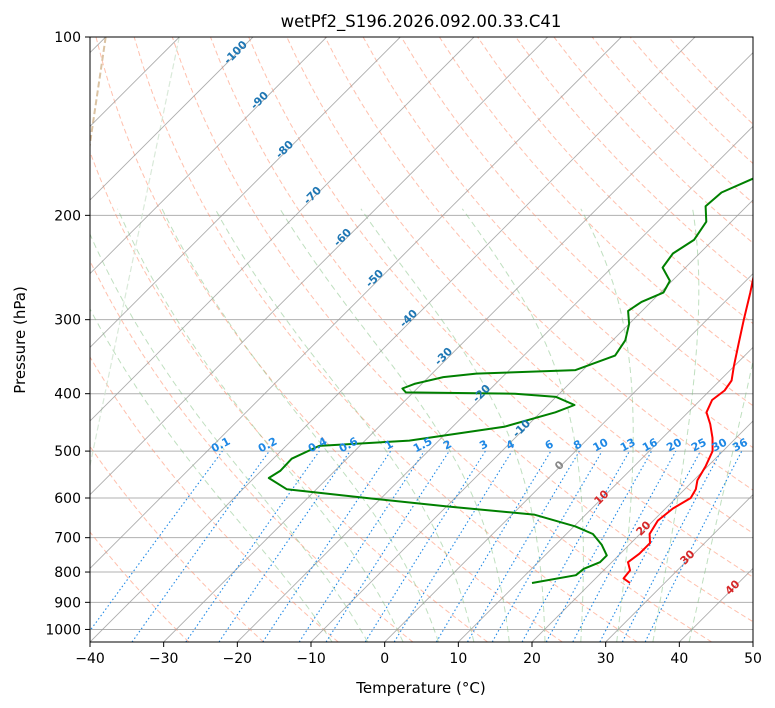 The width and height of the screenshot is (775, 708). Describe the element at coordinates (238, 659) in the screenshot. I see `x-tick-label: −20` at that location.